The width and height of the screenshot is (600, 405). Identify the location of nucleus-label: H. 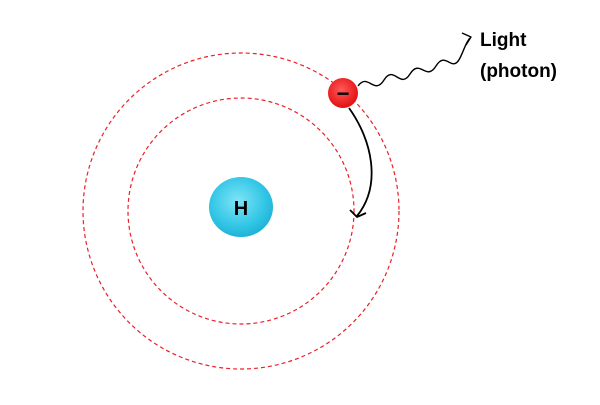
(241, 209).